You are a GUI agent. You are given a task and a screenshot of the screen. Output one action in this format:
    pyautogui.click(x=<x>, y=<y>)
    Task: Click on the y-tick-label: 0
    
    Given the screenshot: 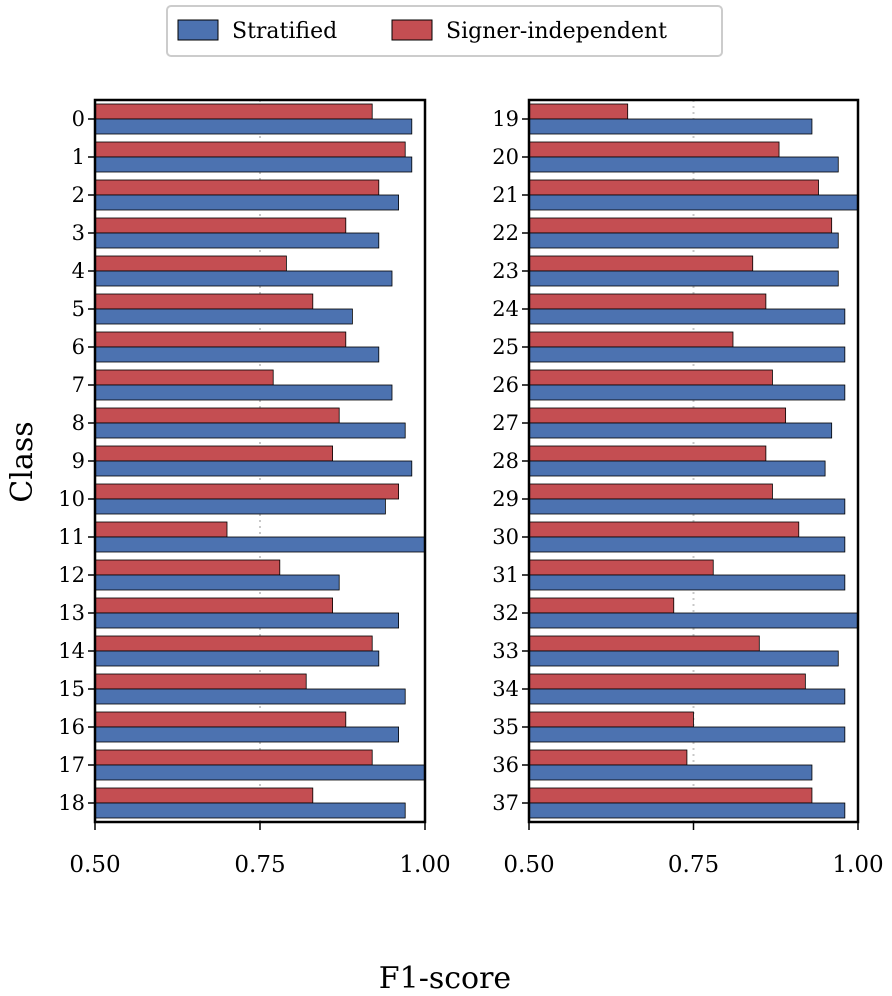 What is the action you would take?
    pyautogui.click(x=78, y=119)
    